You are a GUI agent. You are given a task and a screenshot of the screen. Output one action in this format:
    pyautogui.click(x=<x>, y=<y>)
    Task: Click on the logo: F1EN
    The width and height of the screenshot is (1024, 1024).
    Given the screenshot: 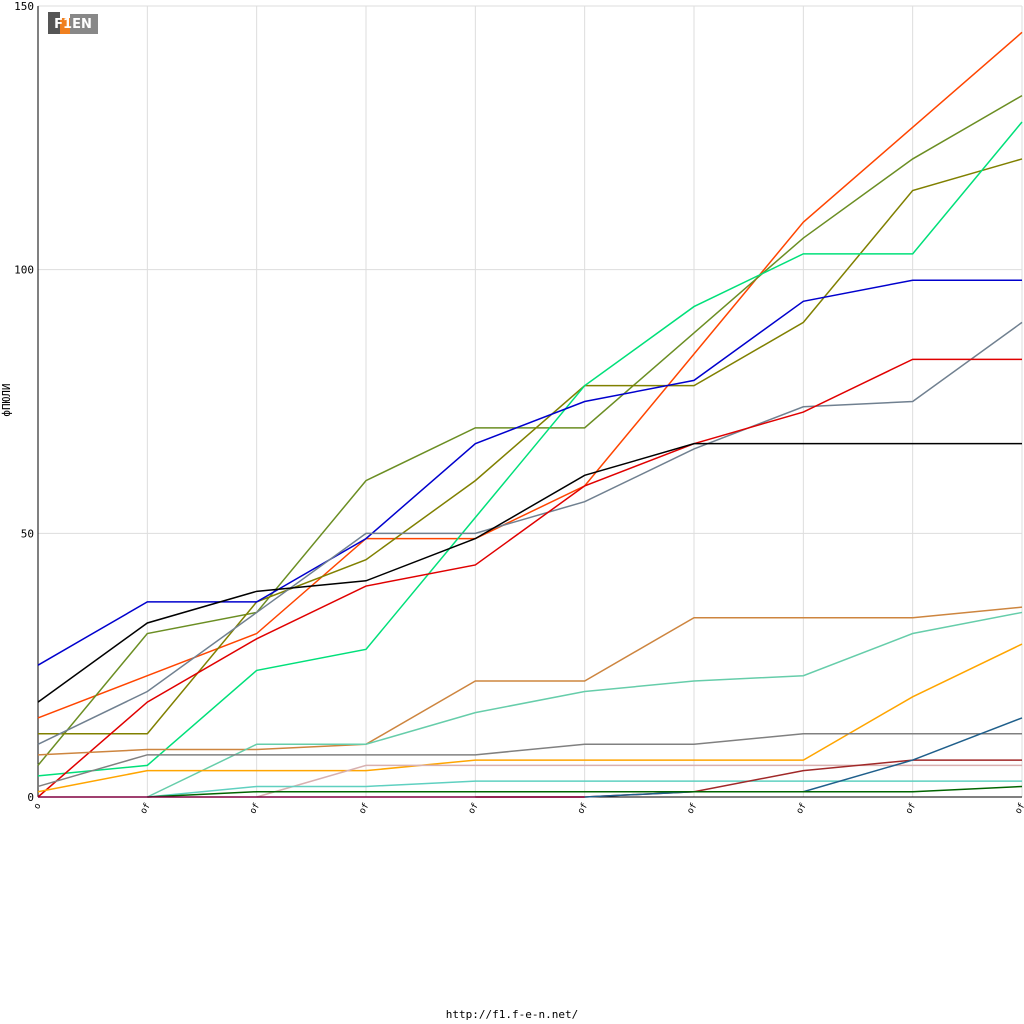 What is the action you would take?
    pyautogui.click(x=73, y=23)
    